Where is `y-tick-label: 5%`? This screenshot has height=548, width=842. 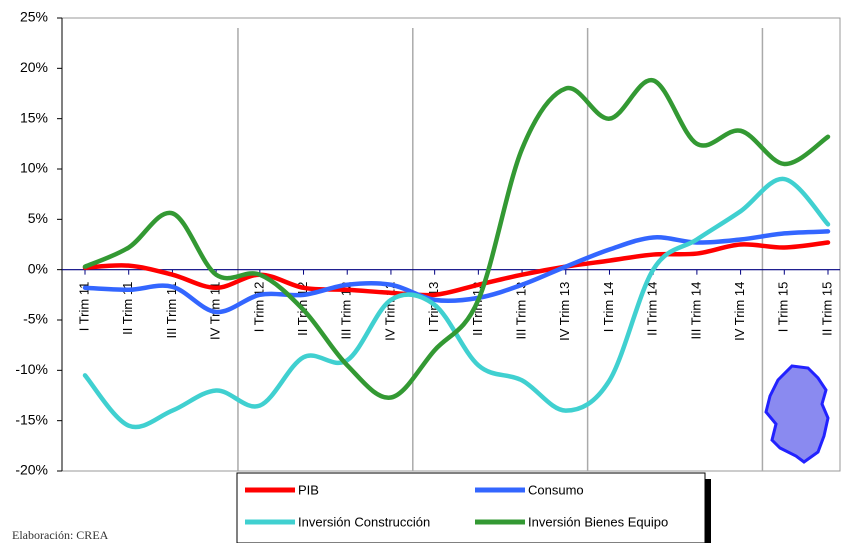
y-tick-label: 5% is located at coordinates (38, 218).